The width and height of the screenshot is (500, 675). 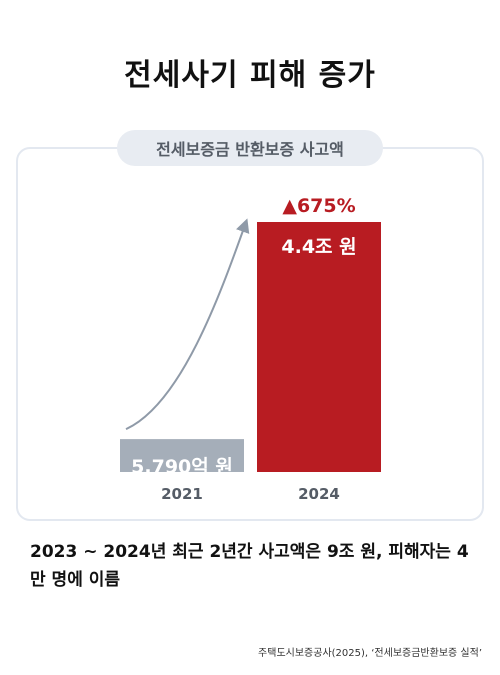 I want to click on chart-title-pill: 전세보증금 반환보증 사고액, so click(x=250, y=148).